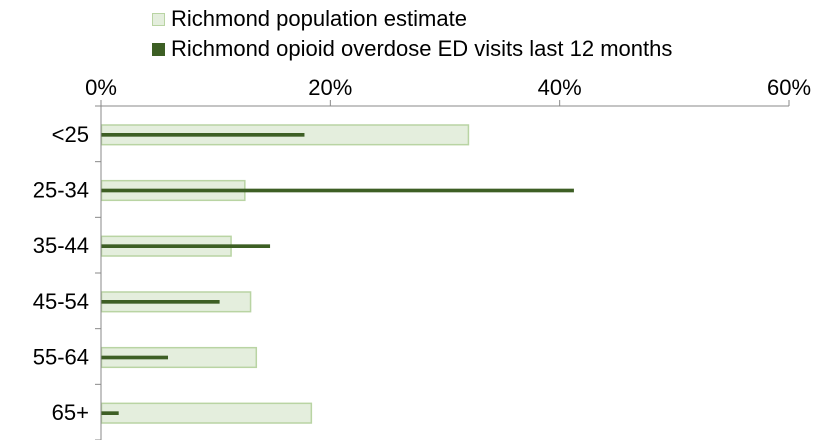 The width and height of the screenshot is (817, 440). I want to click on y-tick-label-1: 25-34, so click(61, 190).